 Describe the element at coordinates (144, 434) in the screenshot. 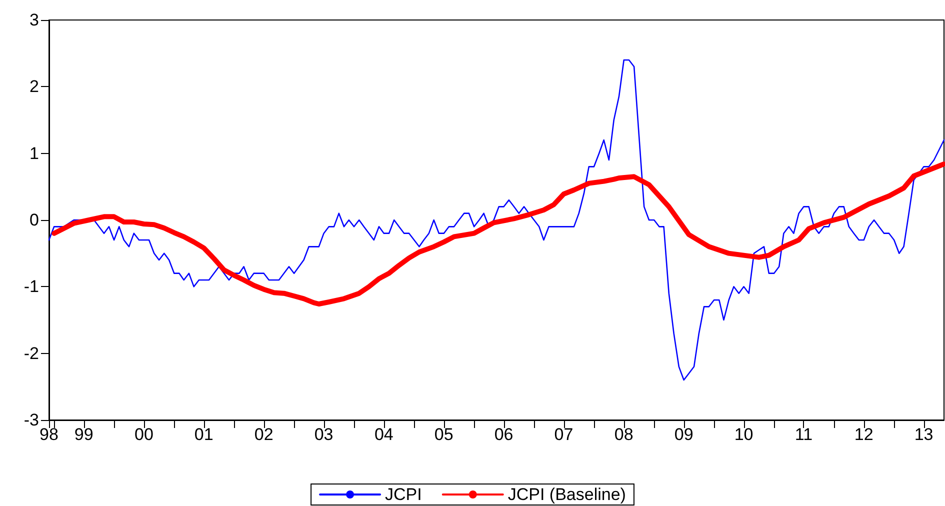

I see `x-tick-label: 00` at that location.